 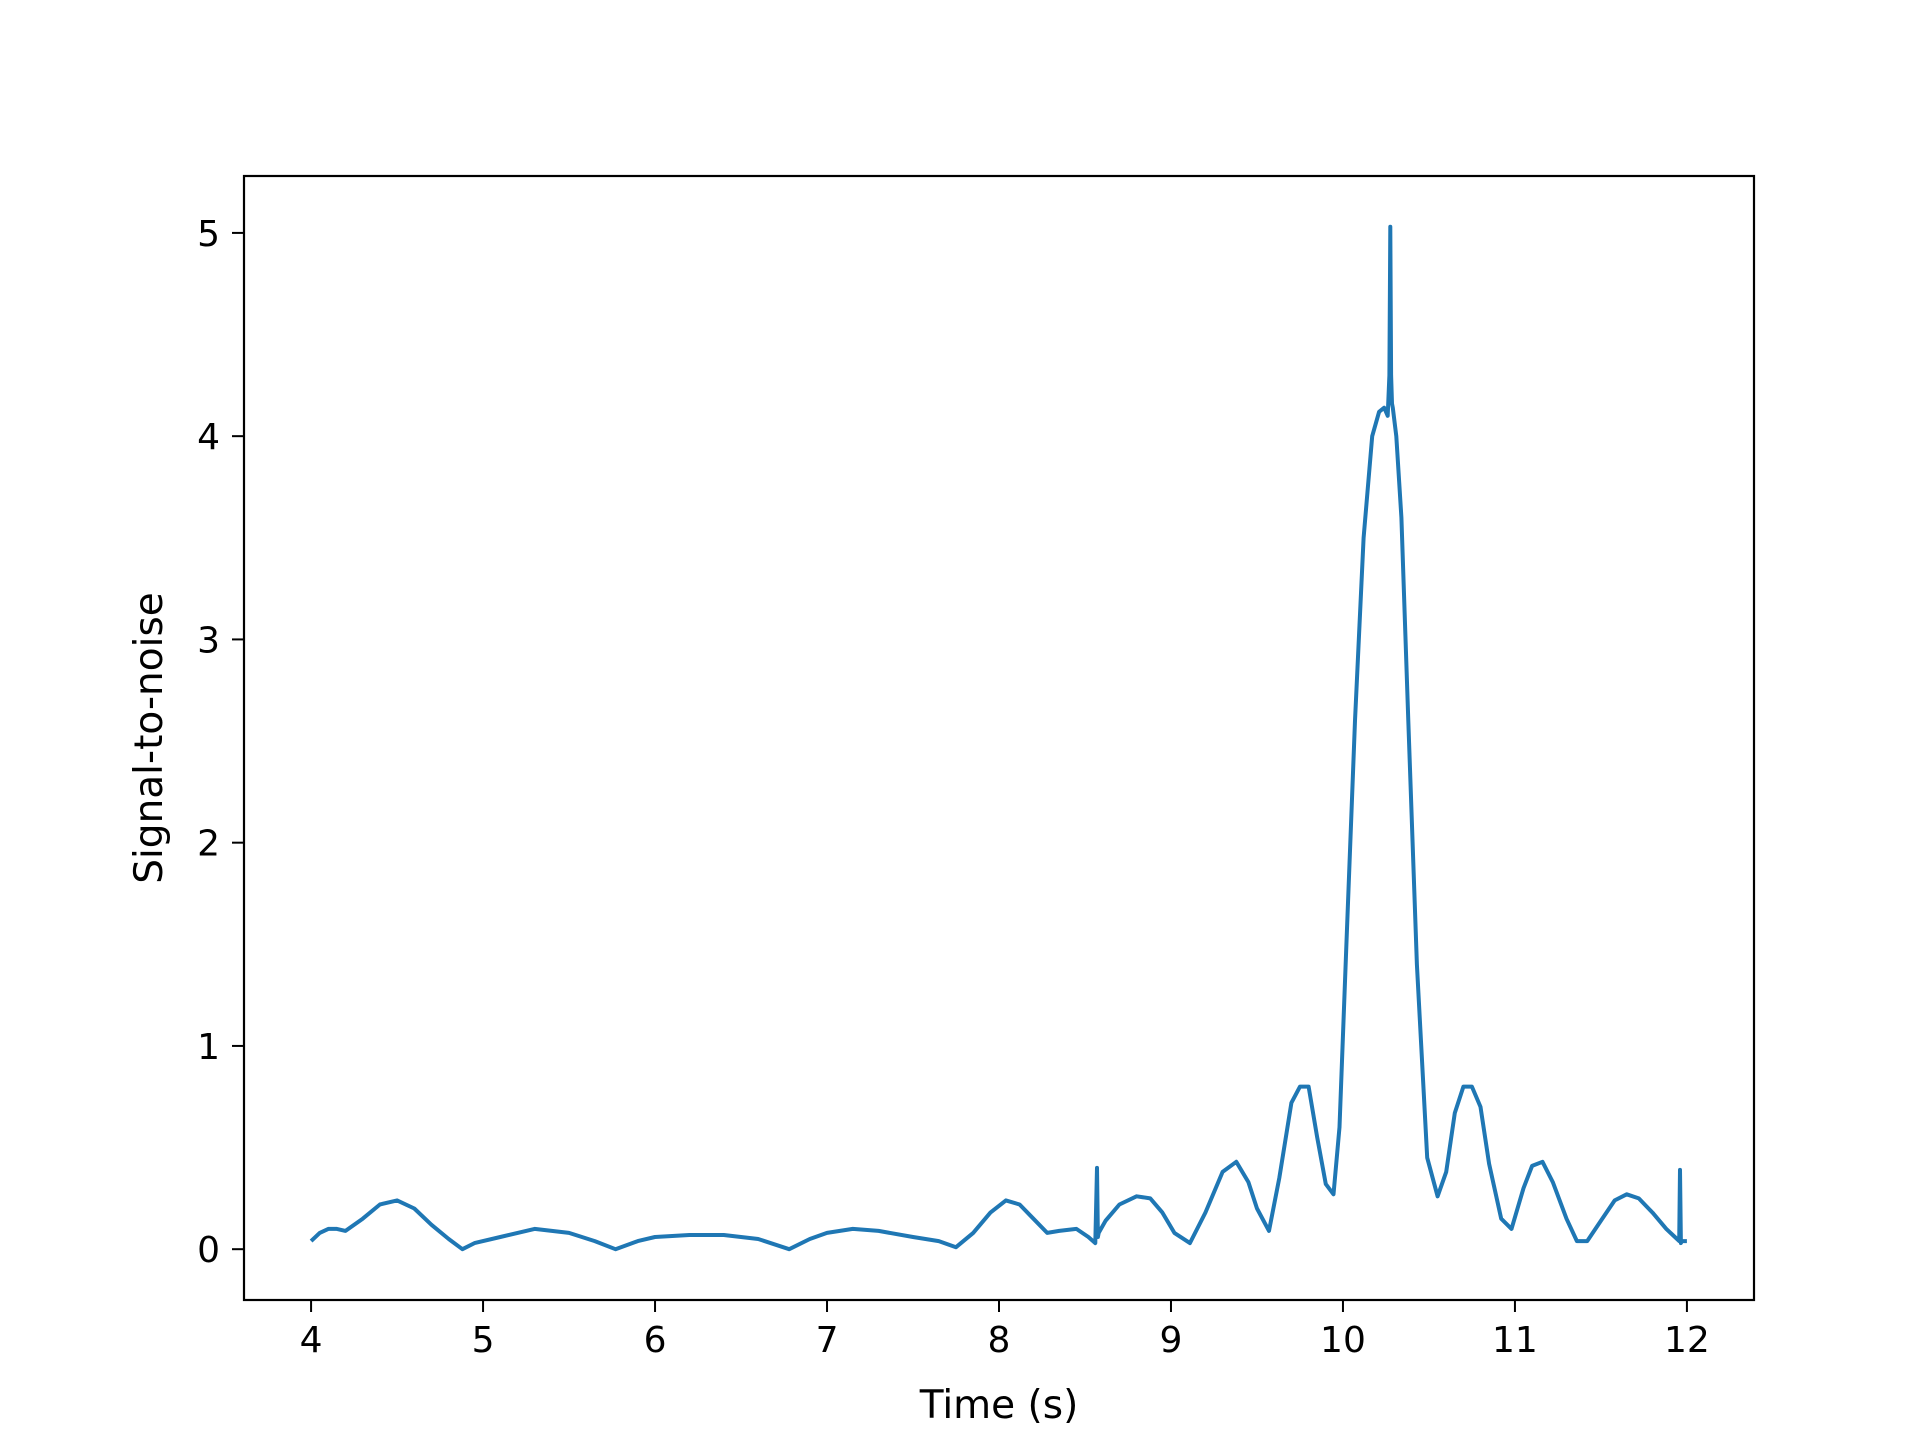 What do you see at coordinates (1171, 1340) in the screenshot?
I see `x-tick-label: 9` at bounding box center [1171, 1340].